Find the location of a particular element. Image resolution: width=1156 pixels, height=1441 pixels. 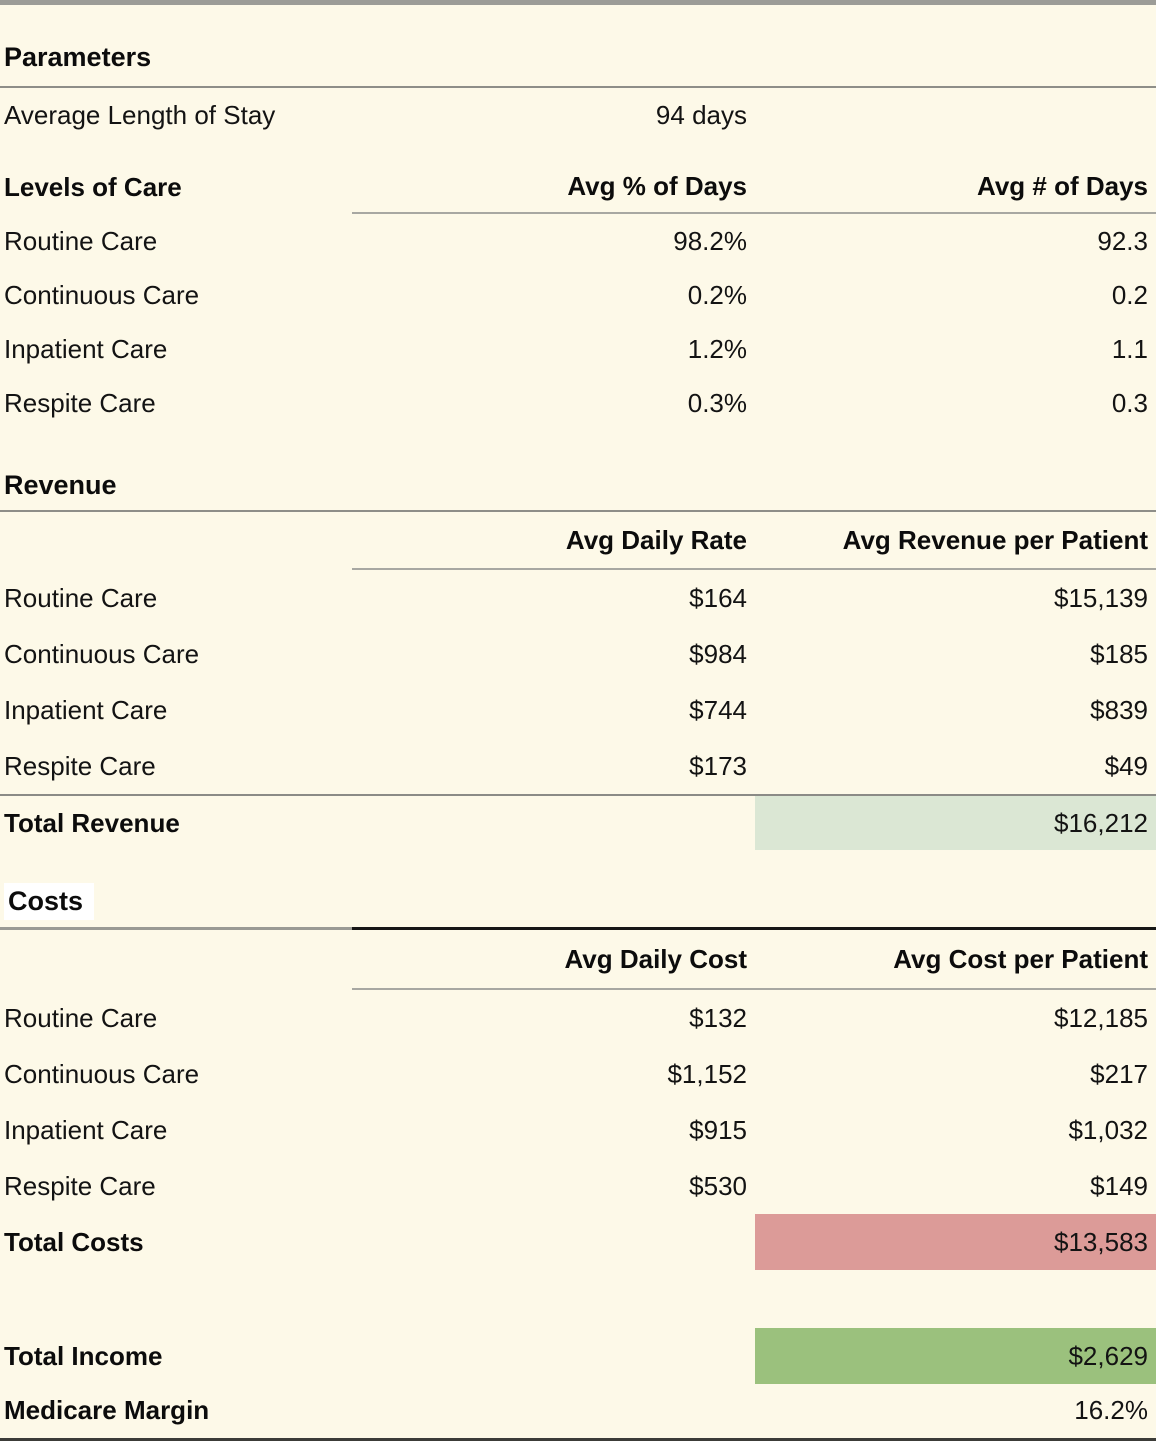

pct-days-value: 0.3% is located at coordinates (717, 402).